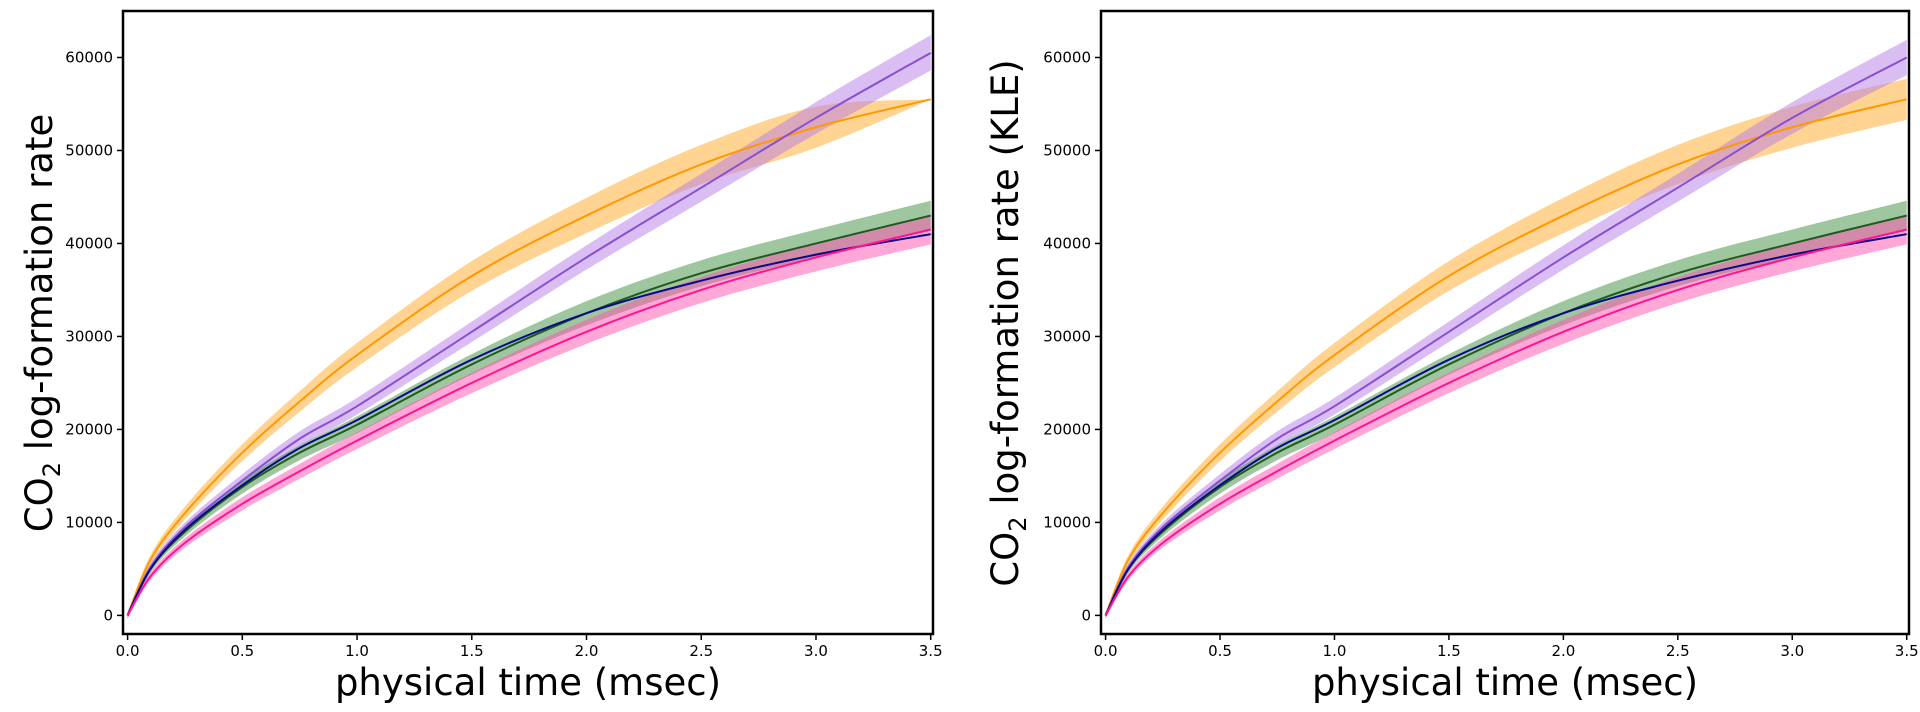  Describe the element at coordinates (39, 288) in the screenshot. I see `y-axis-title-rest: log-formation rate` at that location.